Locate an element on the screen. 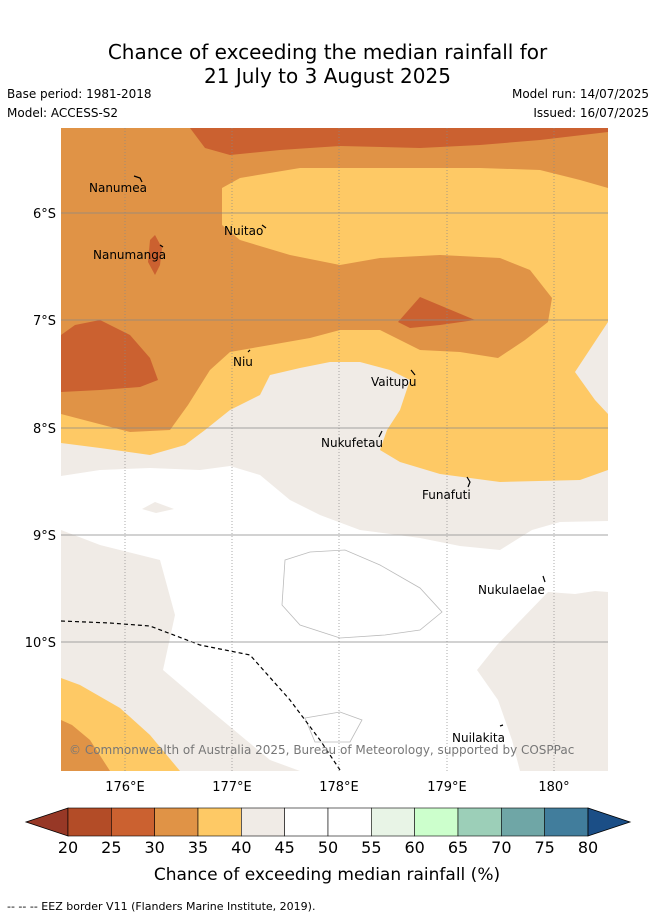 The height and width of the screenshot is (919, 655). lat-label-6s: 6°S is located at coordinates (44, 214).